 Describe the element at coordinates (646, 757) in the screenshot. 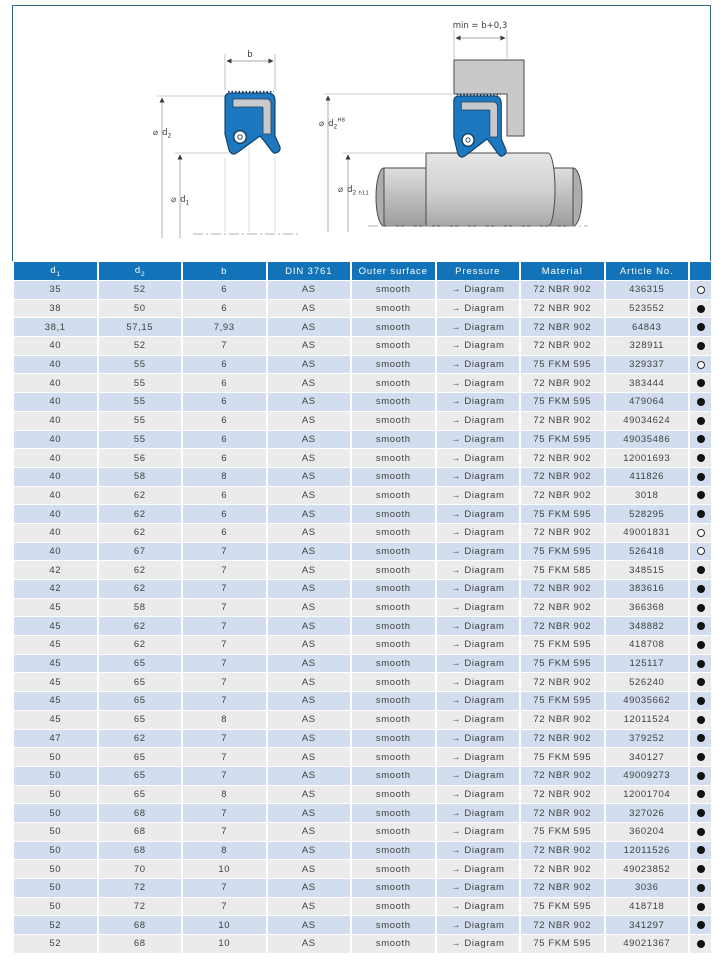

I see `article-cell: 340127` at that location.